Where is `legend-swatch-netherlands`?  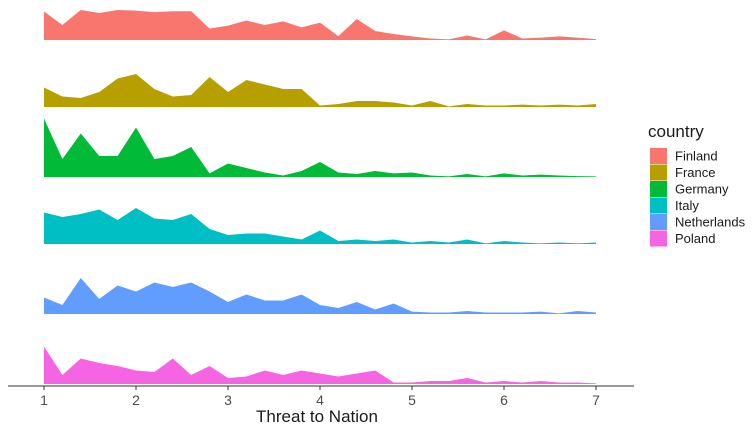 legend-swatch-netherlands is located at coordinates (658, 222).